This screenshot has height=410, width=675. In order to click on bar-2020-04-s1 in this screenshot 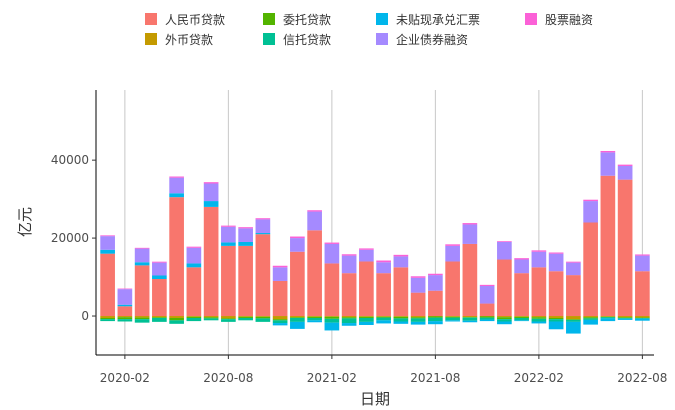, I will do `click(159, 317)`.